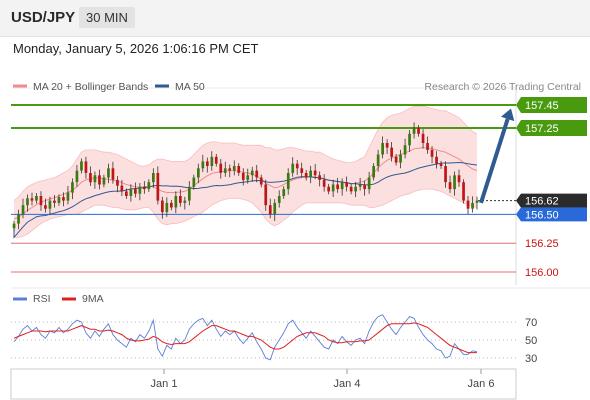  Describe the element at coordinates (502, 87) in the screenshot. I see `research-credit: Research © 2026 Trading Central` at that location.